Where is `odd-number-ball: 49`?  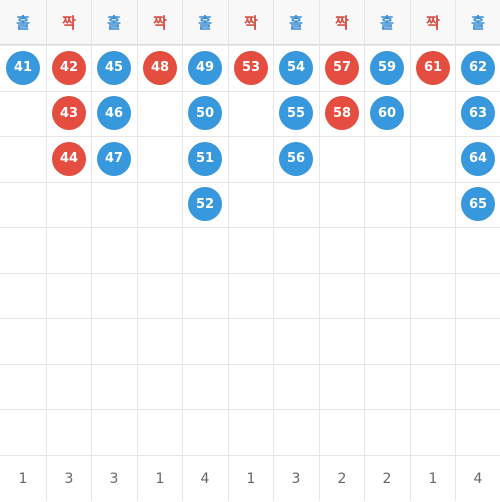
odd-number-ball: 49 is located at coordinates (205, 67).